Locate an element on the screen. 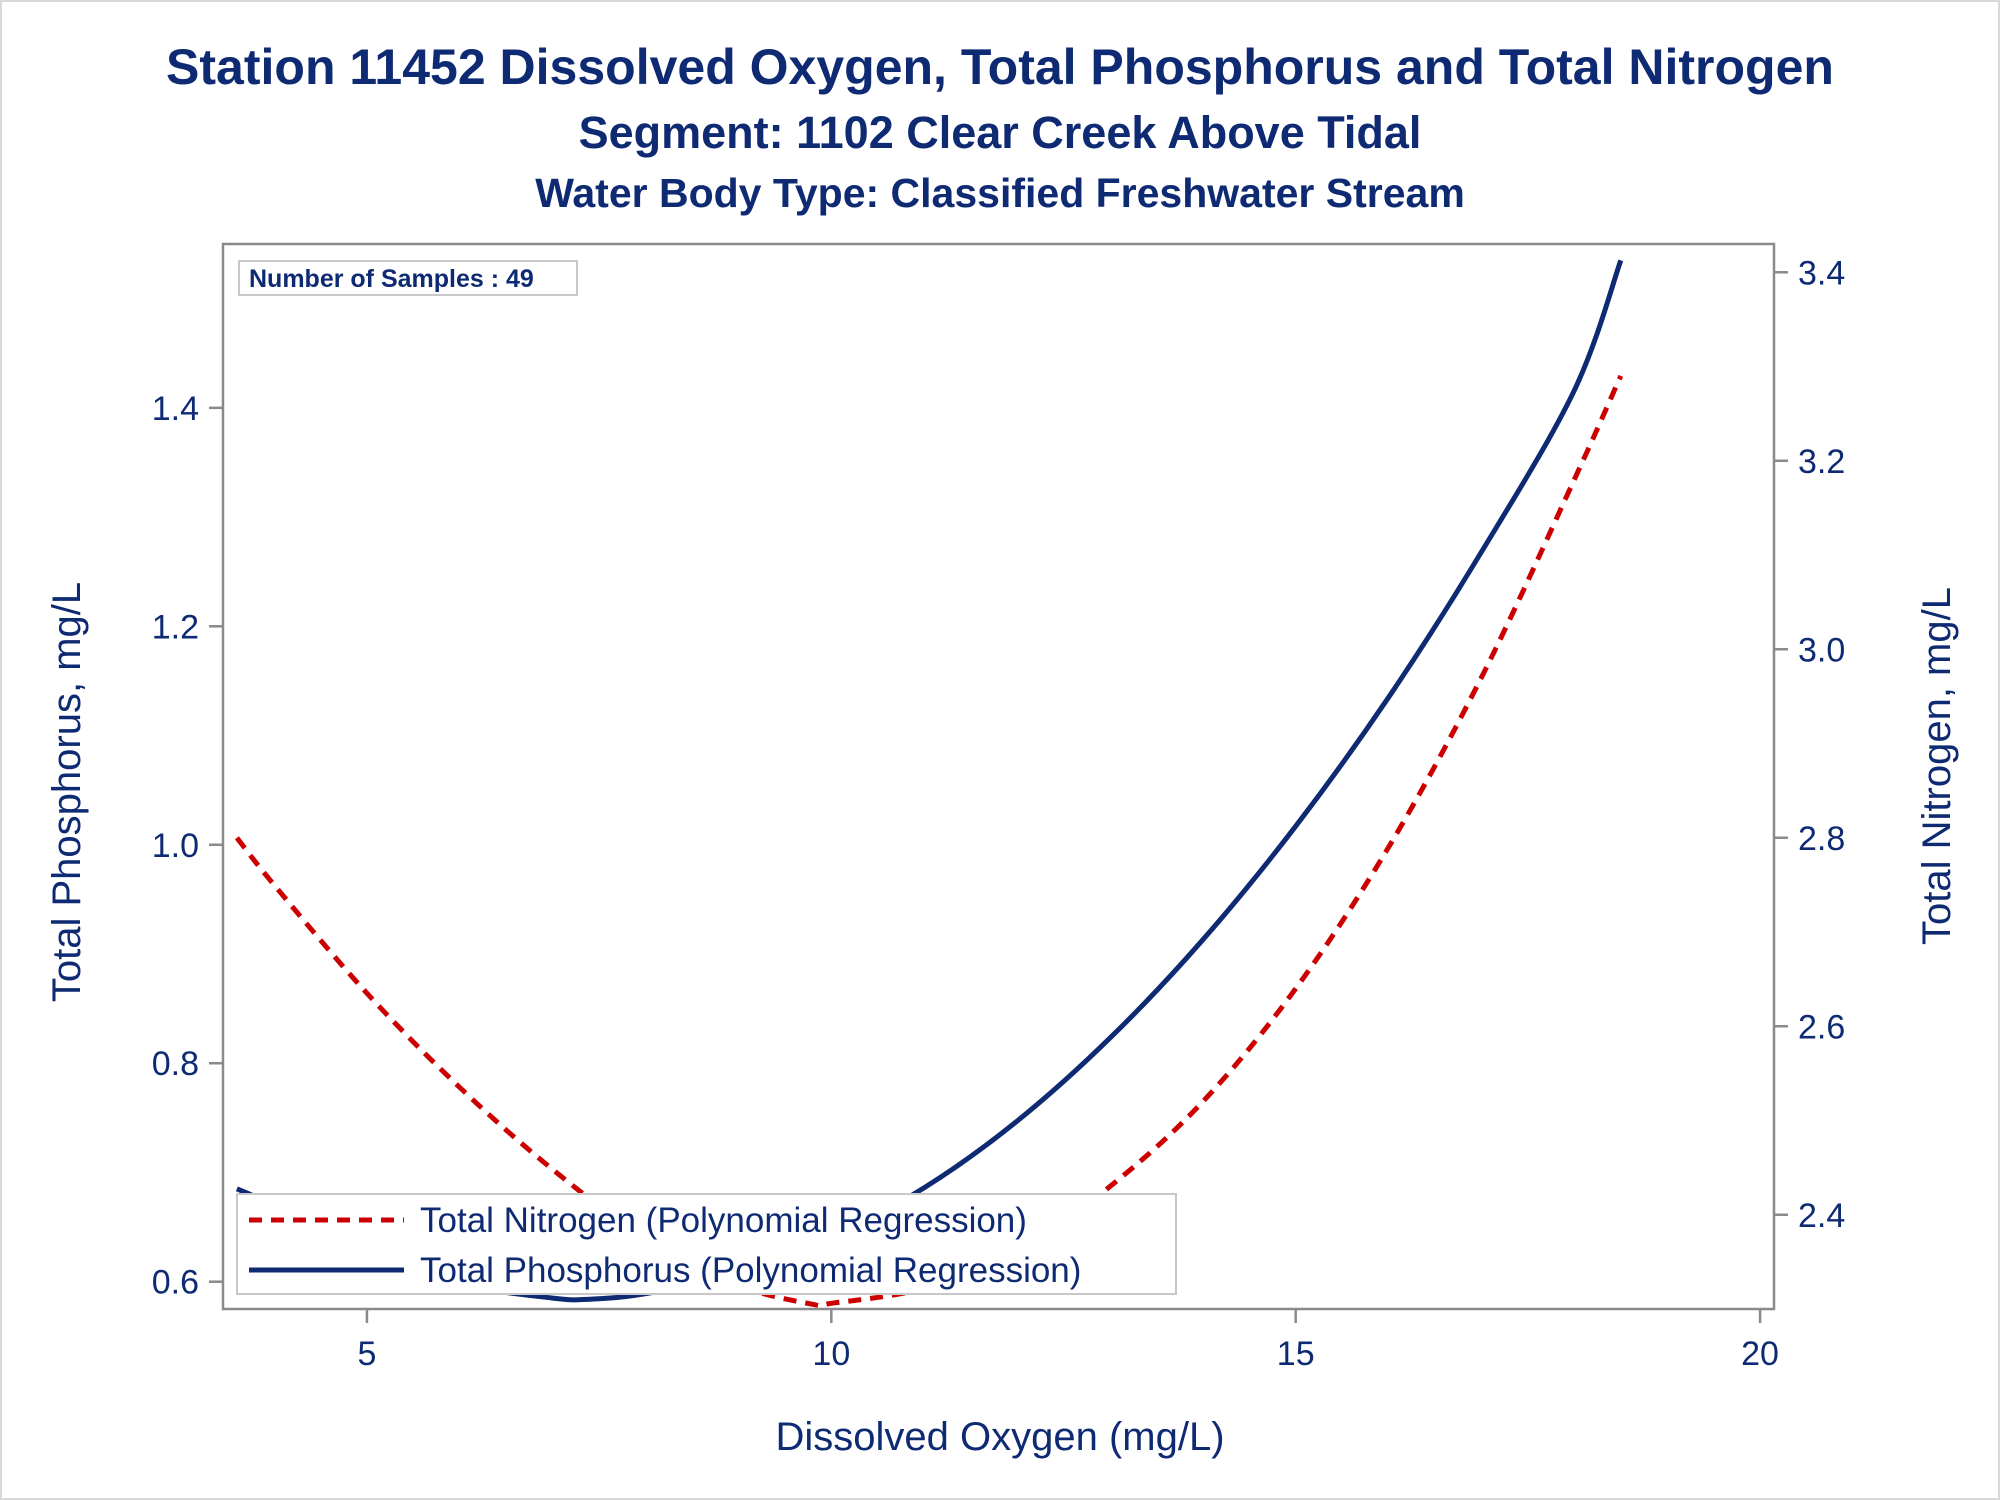 Image resolution: width=2000 pixels, height=1500 pixels. x-axis-label: Dissolved Oxygen (mg/L) is located at coordinates (999, 1437).